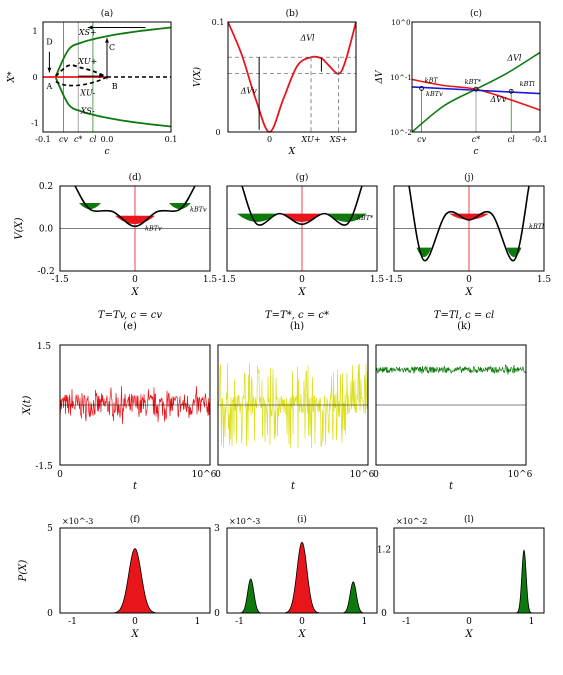 The image size is (563, 675). Describe the element at coordinates (376, 475) in the screenshot. I see `panel-ts-2-xtick-0: 0` at that location.